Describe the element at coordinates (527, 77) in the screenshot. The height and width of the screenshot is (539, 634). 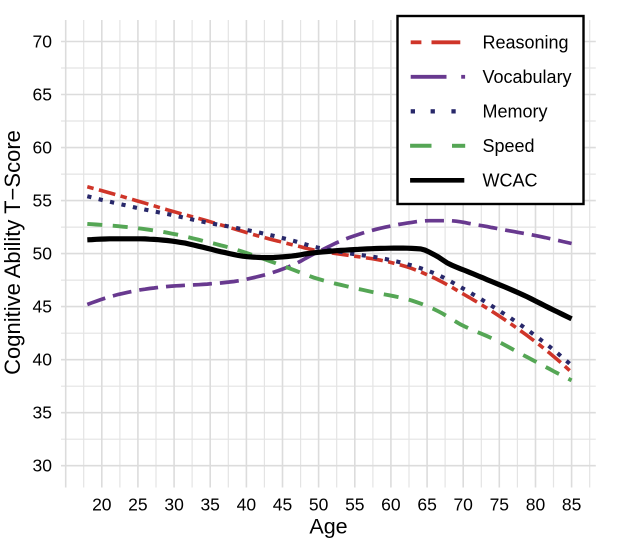
I see `svg-text: Vocabulary` at that location.